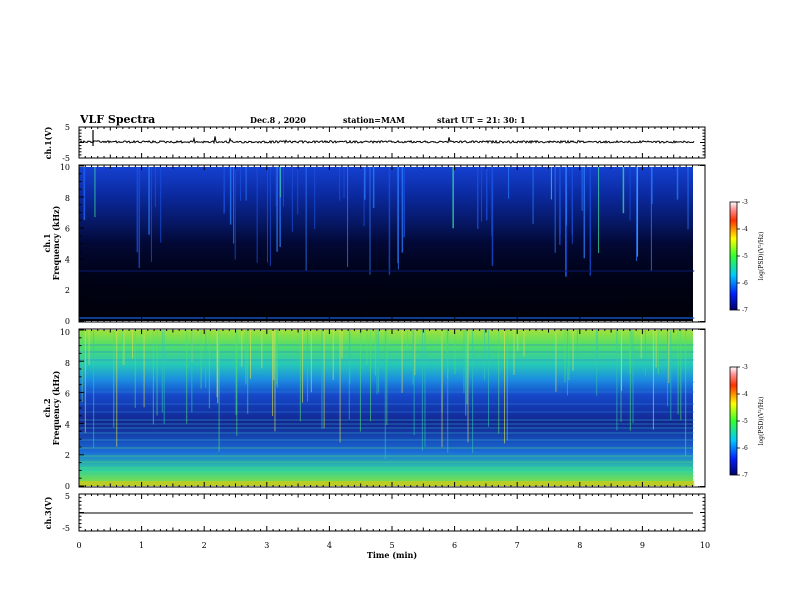 The height and width of the screenshot is (612, 792). I want to click on time-tick-label: 7, so click(517, 545).